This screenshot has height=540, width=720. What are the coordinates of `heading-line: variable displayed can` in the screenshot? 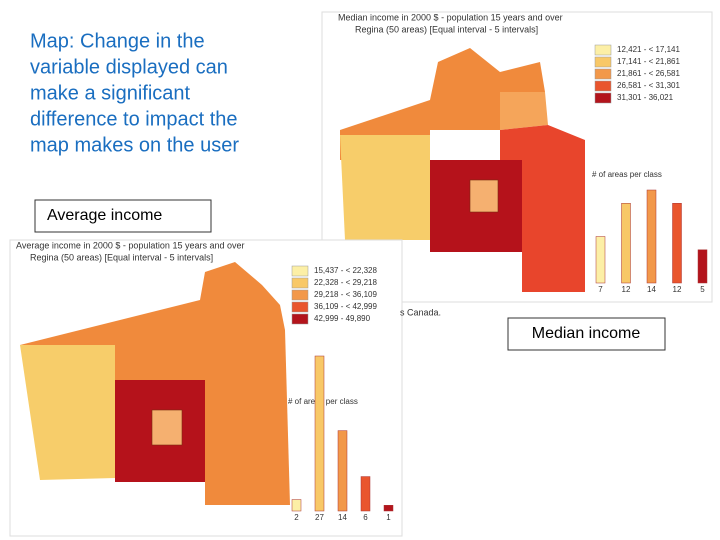 It's located at (129, 67).